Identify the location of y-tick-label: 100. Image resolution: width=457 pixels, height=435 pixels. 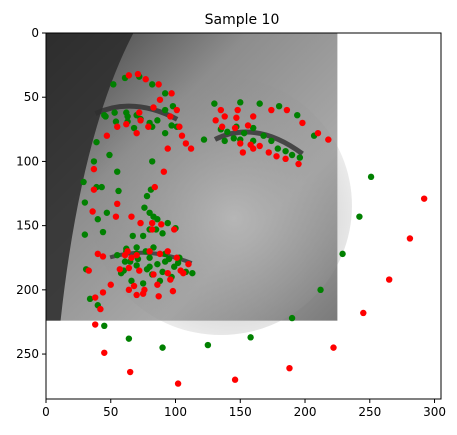
(27, 161).